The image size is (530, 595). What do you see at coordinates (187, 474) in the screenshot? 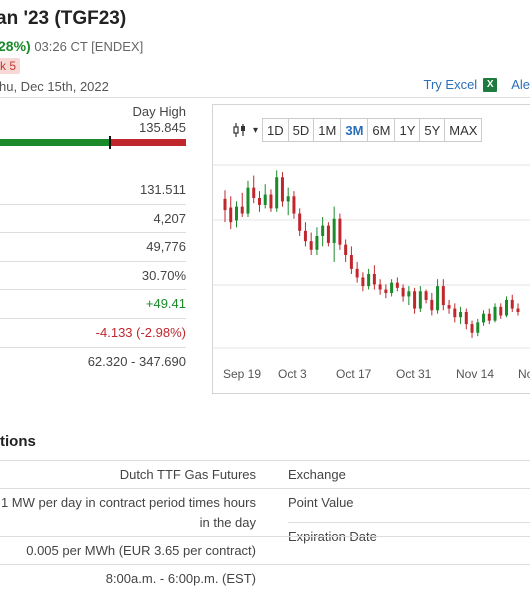
I see `spec-value: Dutch TTF Gas Futures` at bounding box center [187, 474].